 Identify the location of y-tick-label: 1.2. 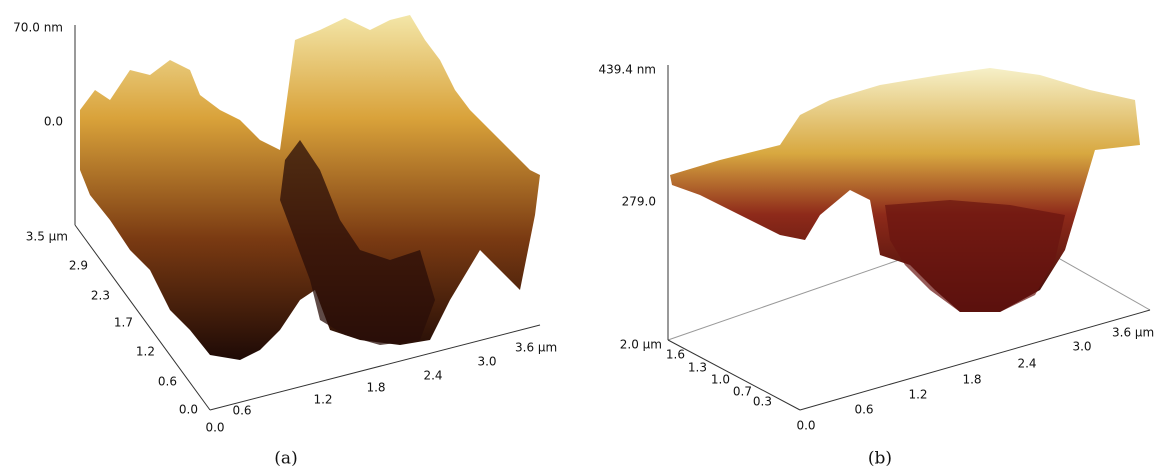
(145, 352).